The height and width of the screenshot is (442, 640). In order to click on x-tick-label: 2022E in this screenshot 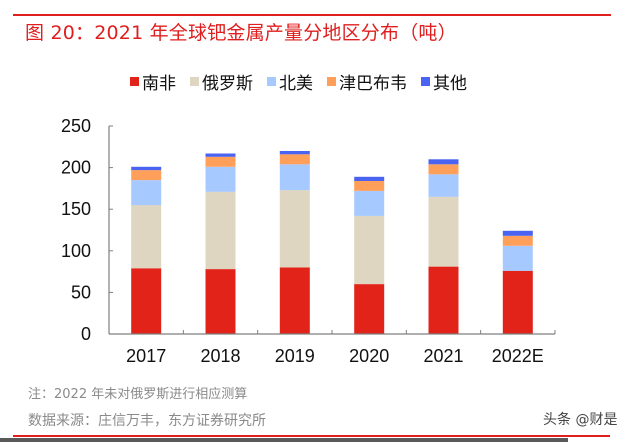, I will do `click(518, 356)`.